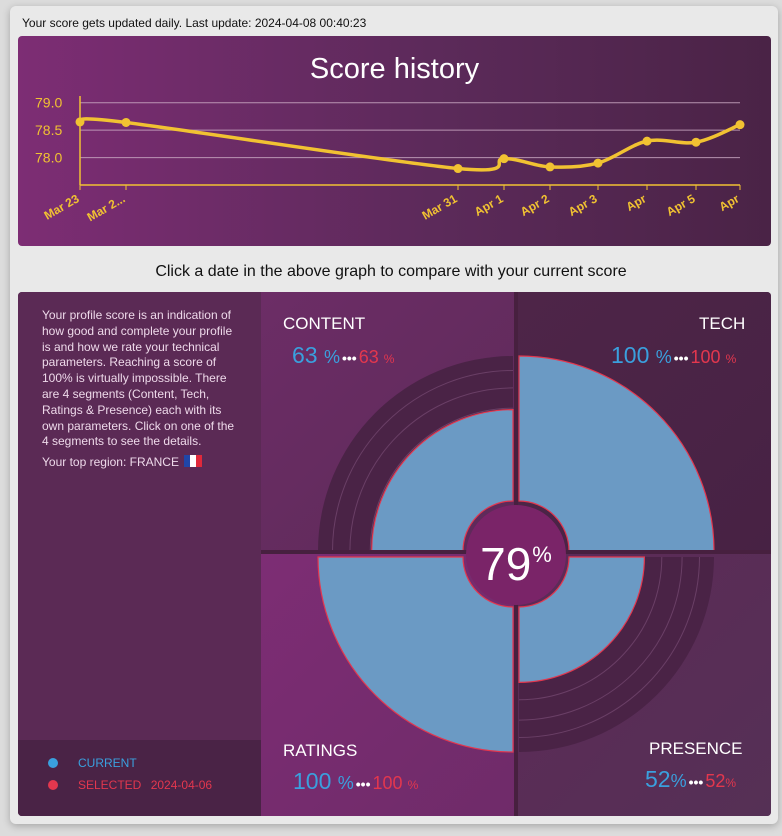 Image resolution: width=782 pixels, height=836 pixels. I want to click on content-value-fill, so click(442, 480).